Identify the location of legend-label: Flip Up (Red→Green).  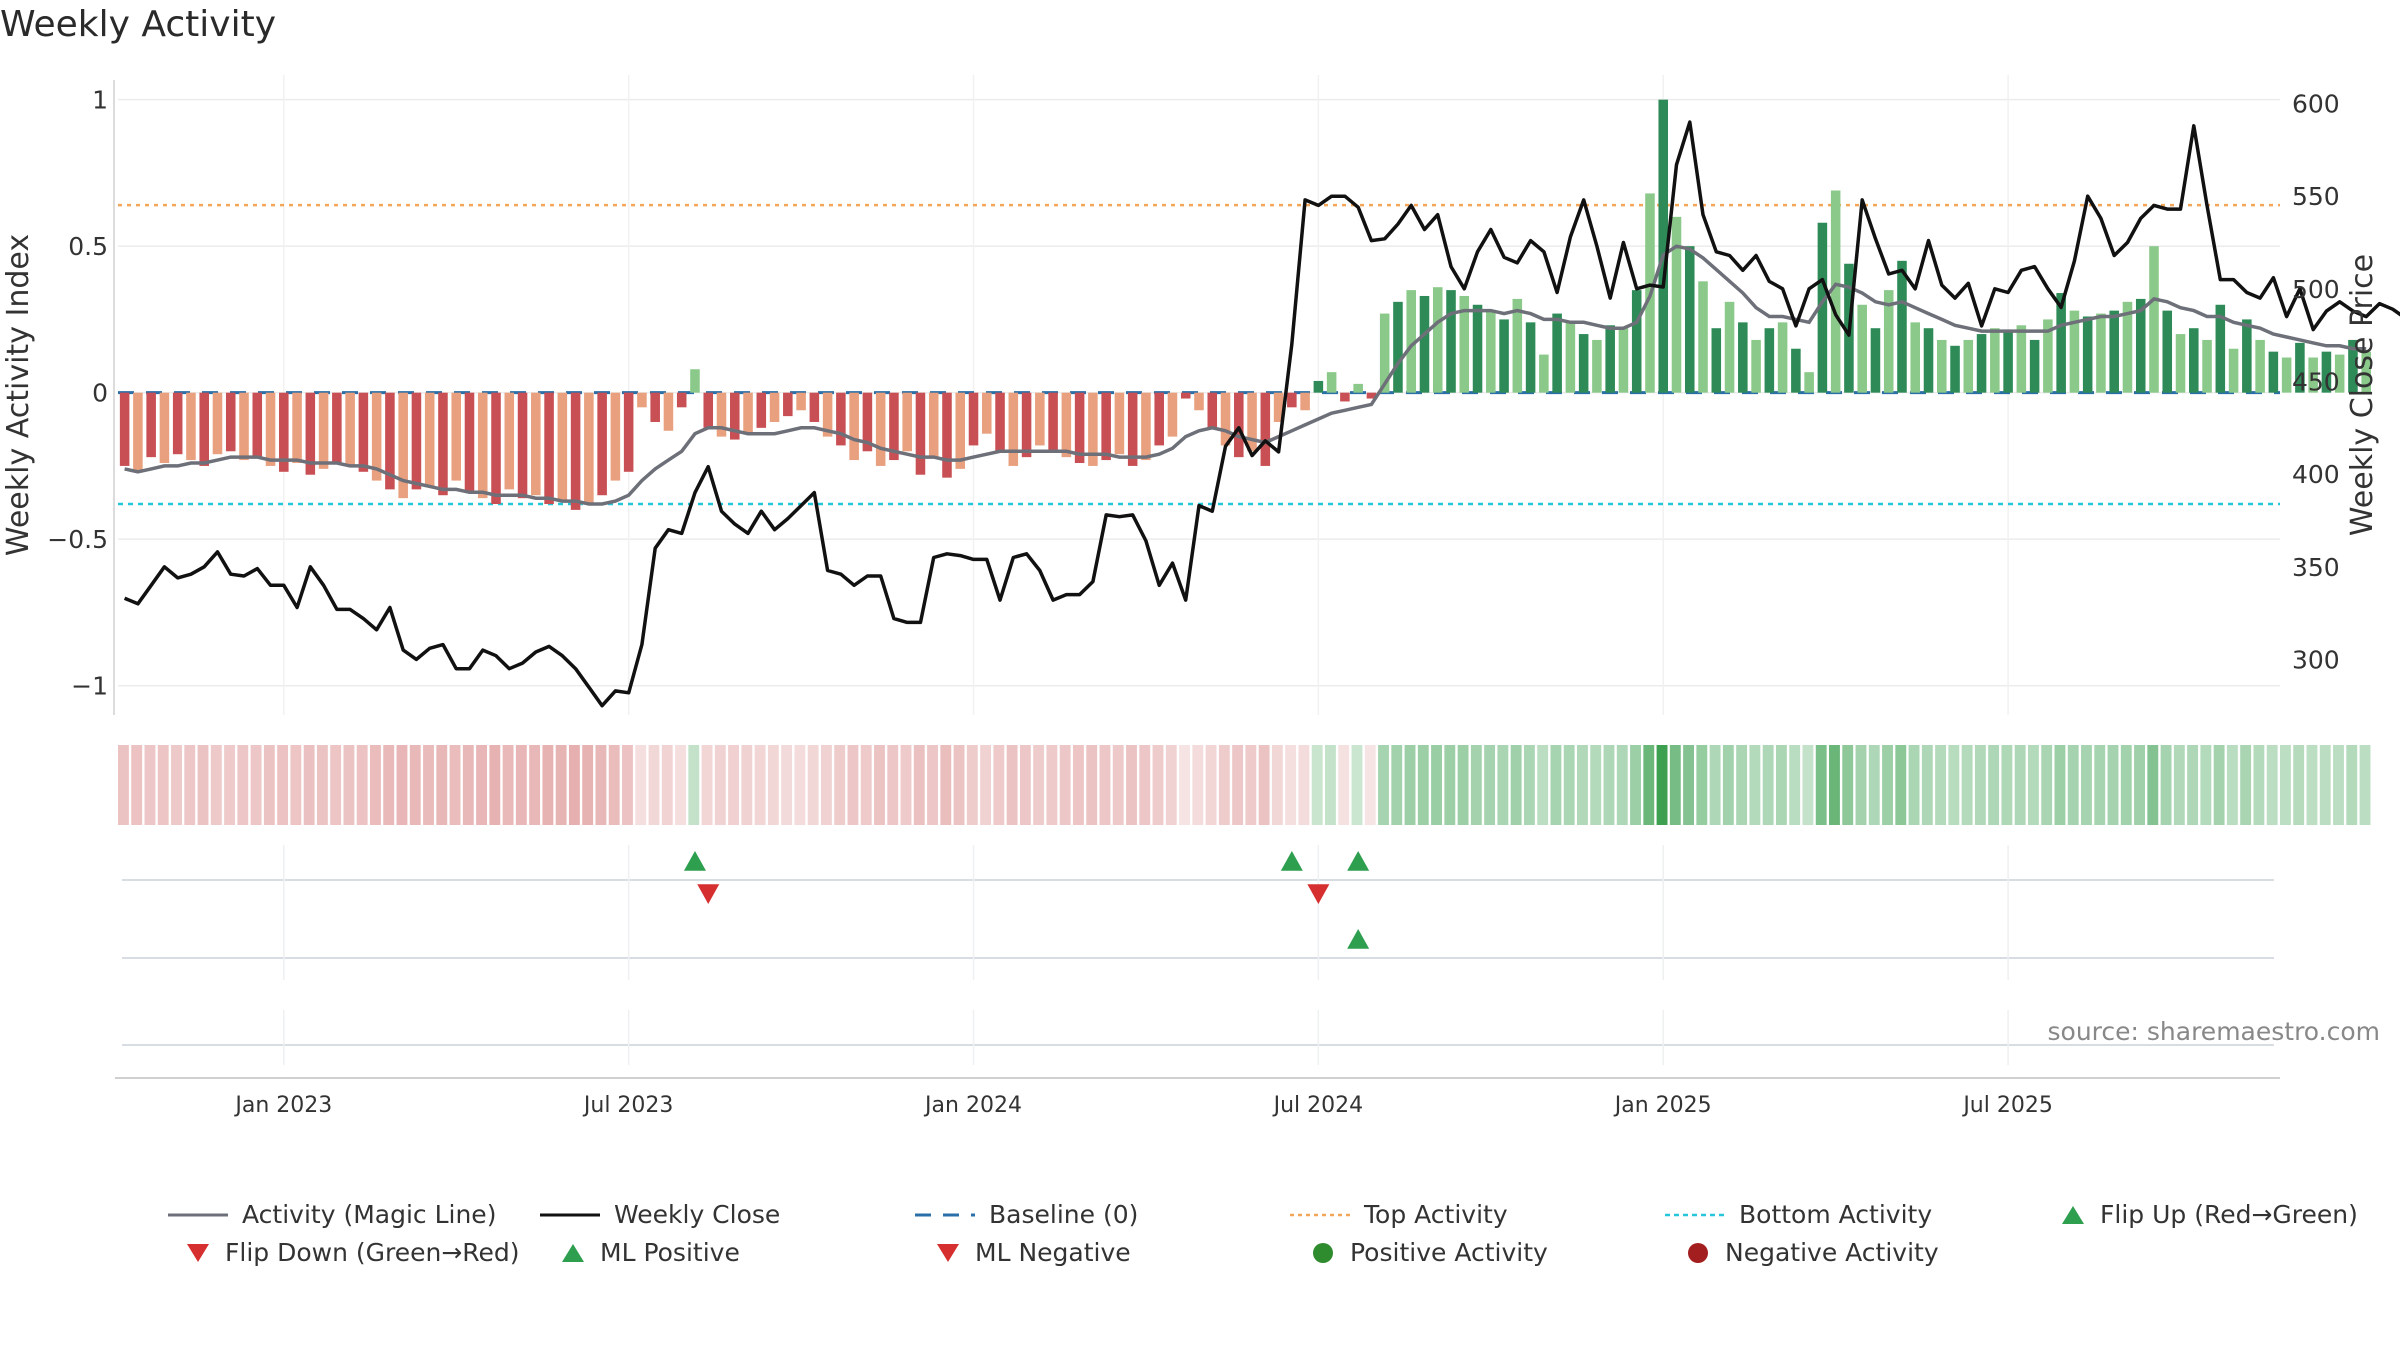
(2229, 1214).